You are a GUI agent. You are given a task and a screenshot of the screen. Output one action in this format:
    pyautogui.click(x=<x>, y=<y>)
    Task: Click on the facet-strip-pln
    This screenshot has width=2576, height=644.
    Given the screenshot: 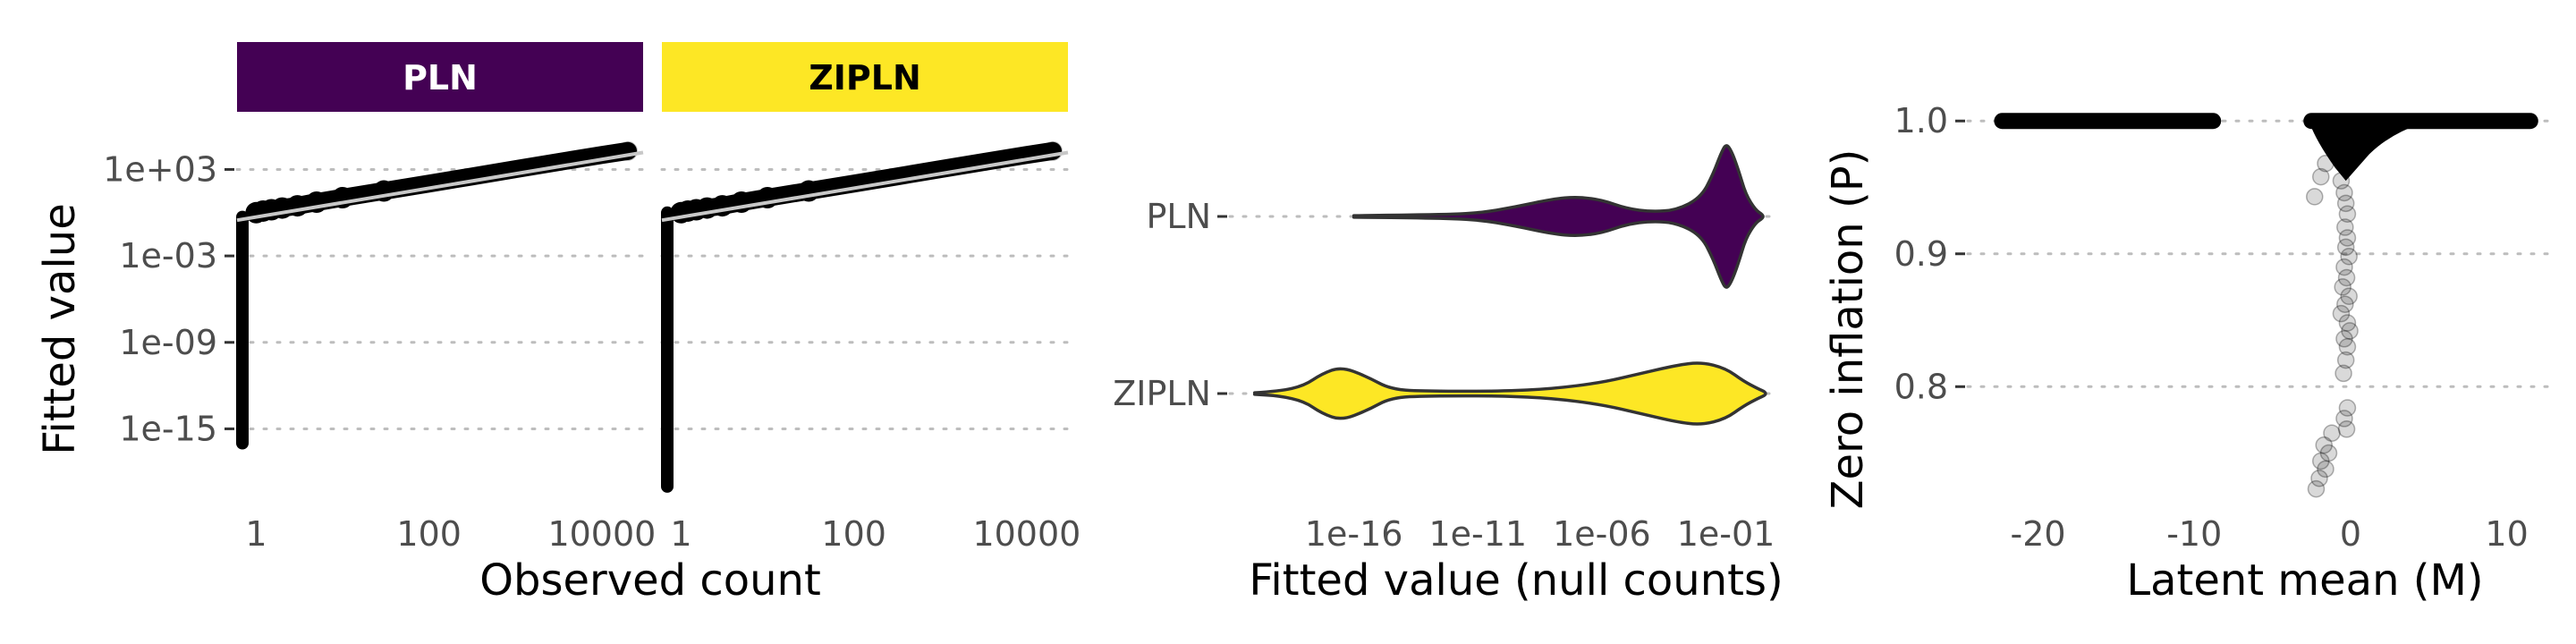 What is the action you would take?
    pyautogui.click(x=440, y=77)
    